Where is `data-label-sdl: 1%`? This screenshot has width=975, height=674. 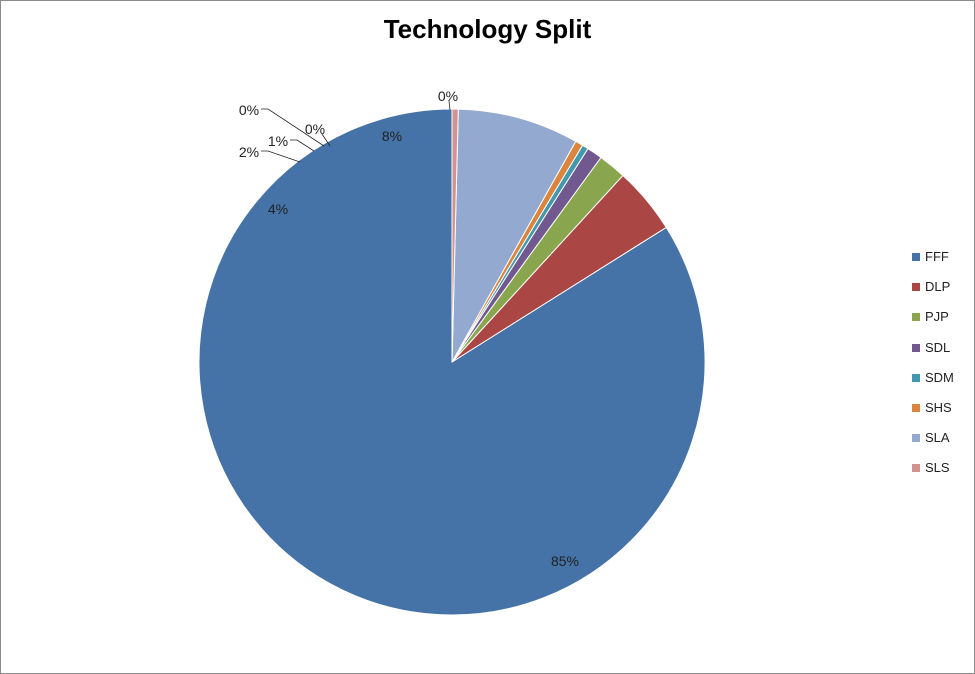 data-label-sdl: 1% is located at coordinates (278, 141).